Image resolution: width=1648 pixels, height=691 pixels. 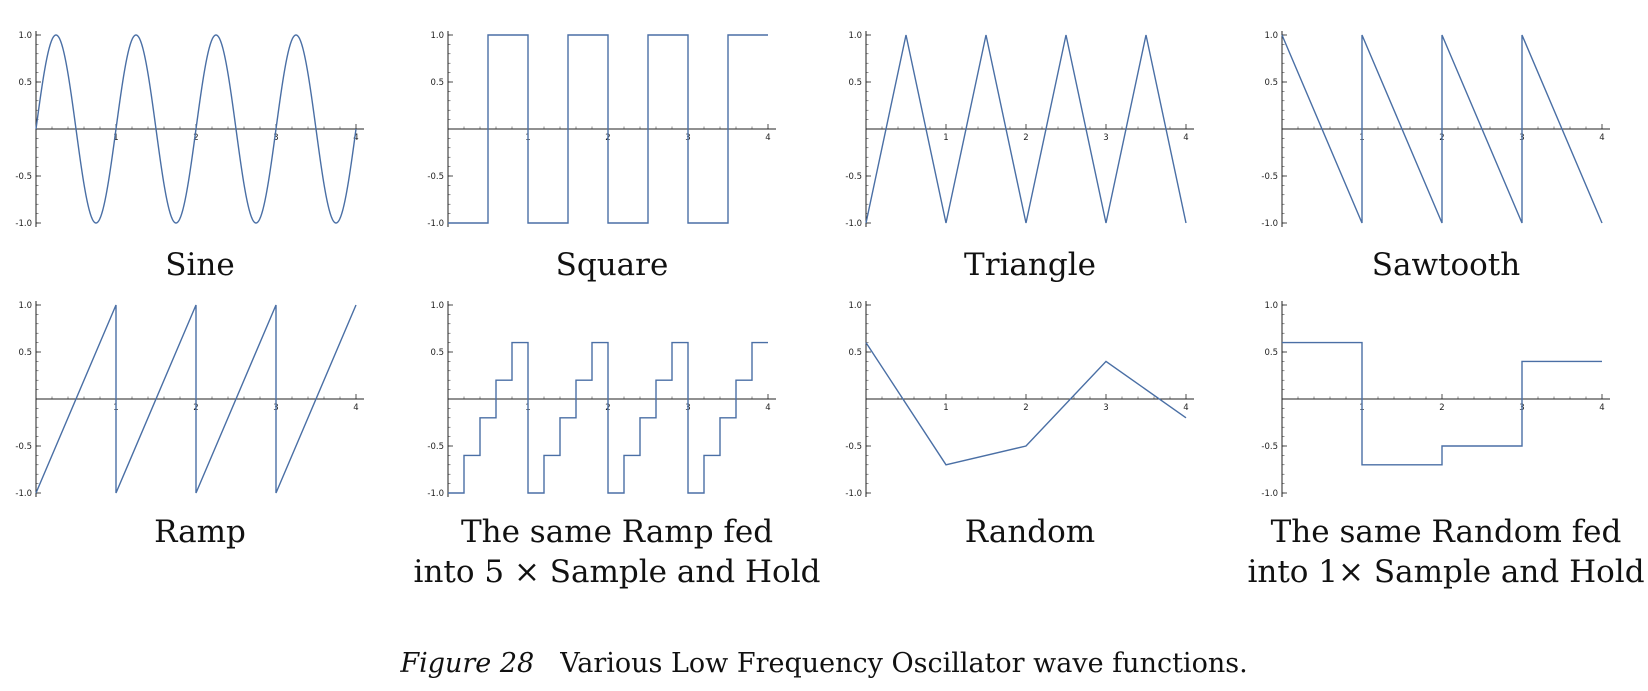 I want to click on subcaption-random: Random, so click(x=1030, y=532).